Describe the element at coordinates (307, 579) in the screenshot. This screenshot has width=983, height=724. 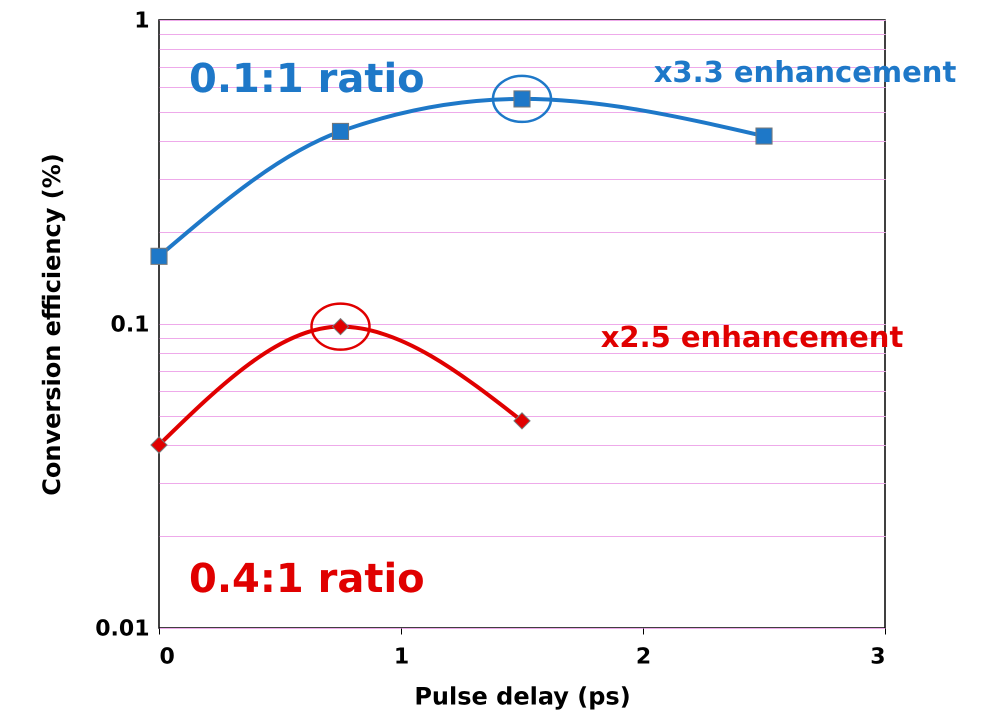
I see `text: 0.4:1 ratio` at that location.